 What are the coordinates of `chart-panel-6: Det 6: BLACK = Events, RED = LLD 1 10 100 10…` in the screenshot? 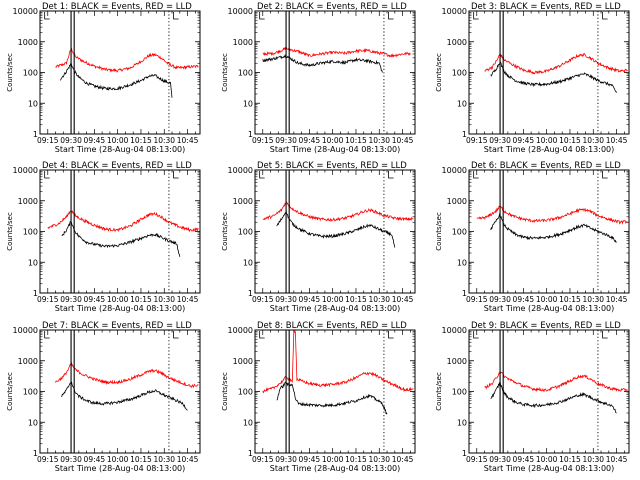 It's located at (532, 237).